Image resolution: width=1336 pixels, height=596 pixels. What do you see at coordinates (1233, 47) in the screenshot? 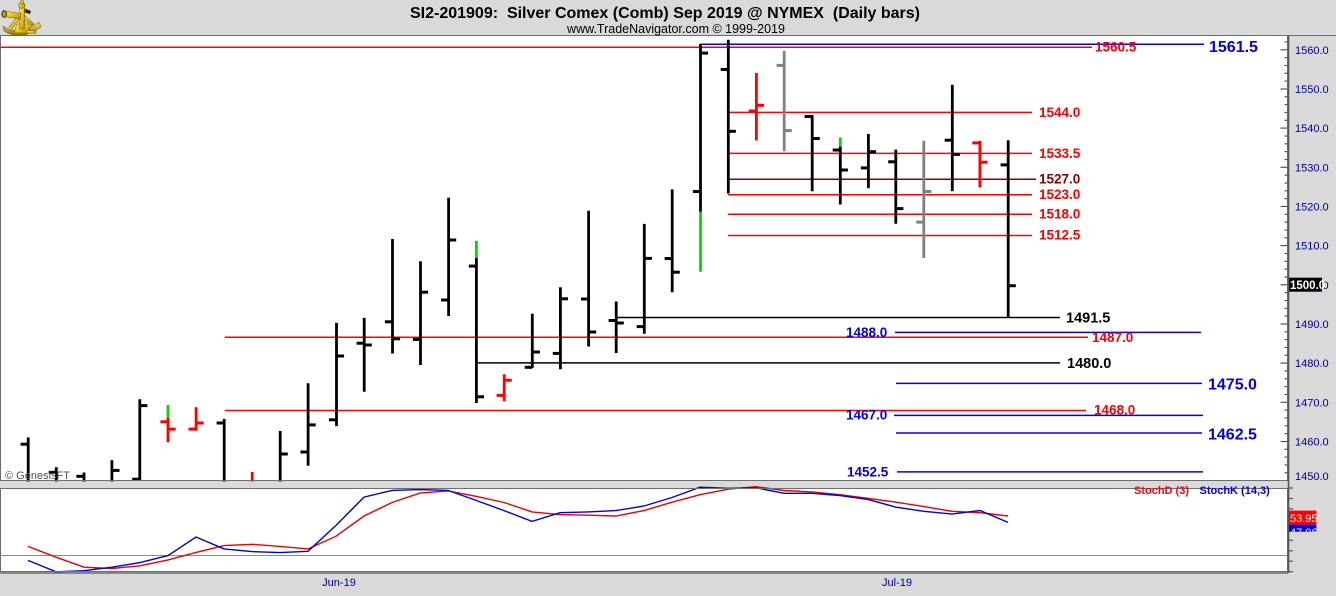
I see `svg-text: 1561.5` at bounding box center [1233, 47].